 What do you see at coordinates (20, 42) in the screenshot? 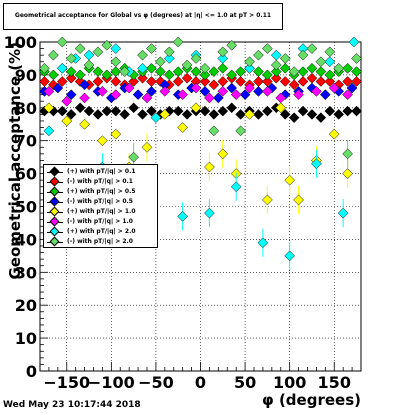
I see `y-tick-label: 100` at bounding box center [20, 42].